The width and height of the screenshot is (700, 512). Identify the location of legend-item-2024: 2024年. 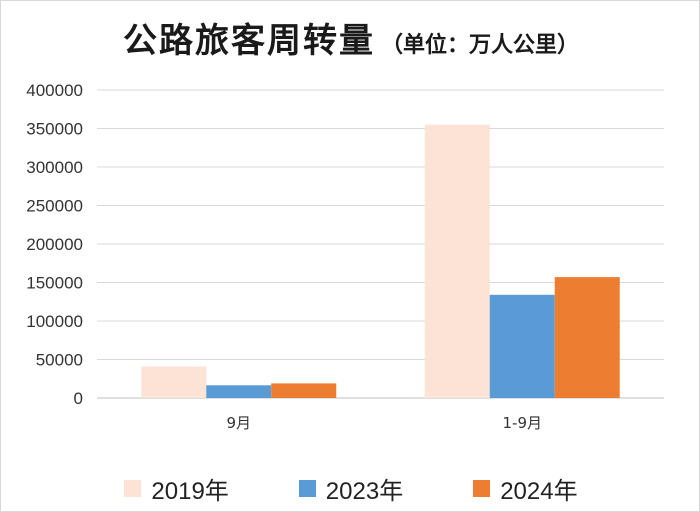
(525, 488).